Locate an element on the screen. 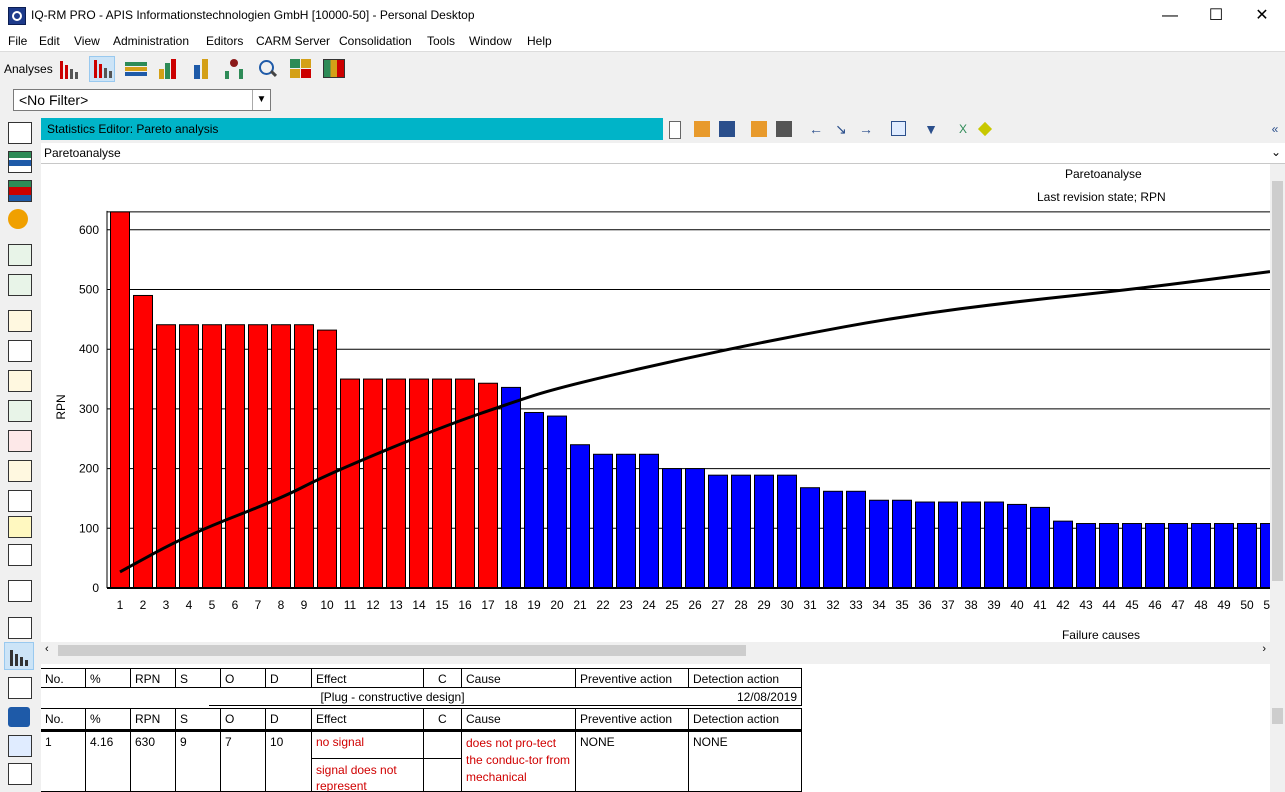  close-button: ✕ is located at coordinates (1262, 15).